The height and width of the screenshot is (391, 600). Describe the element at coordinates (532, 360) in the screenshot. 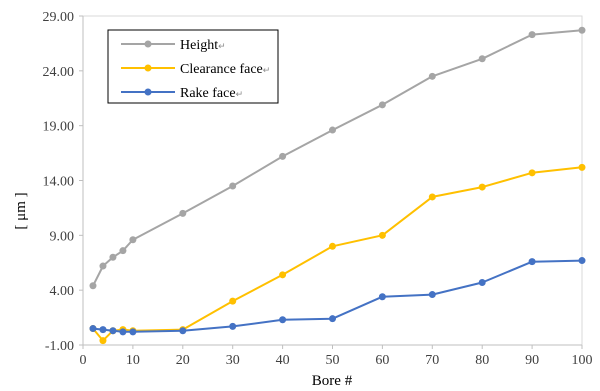

I see `x-tick-label: 90` at that location.